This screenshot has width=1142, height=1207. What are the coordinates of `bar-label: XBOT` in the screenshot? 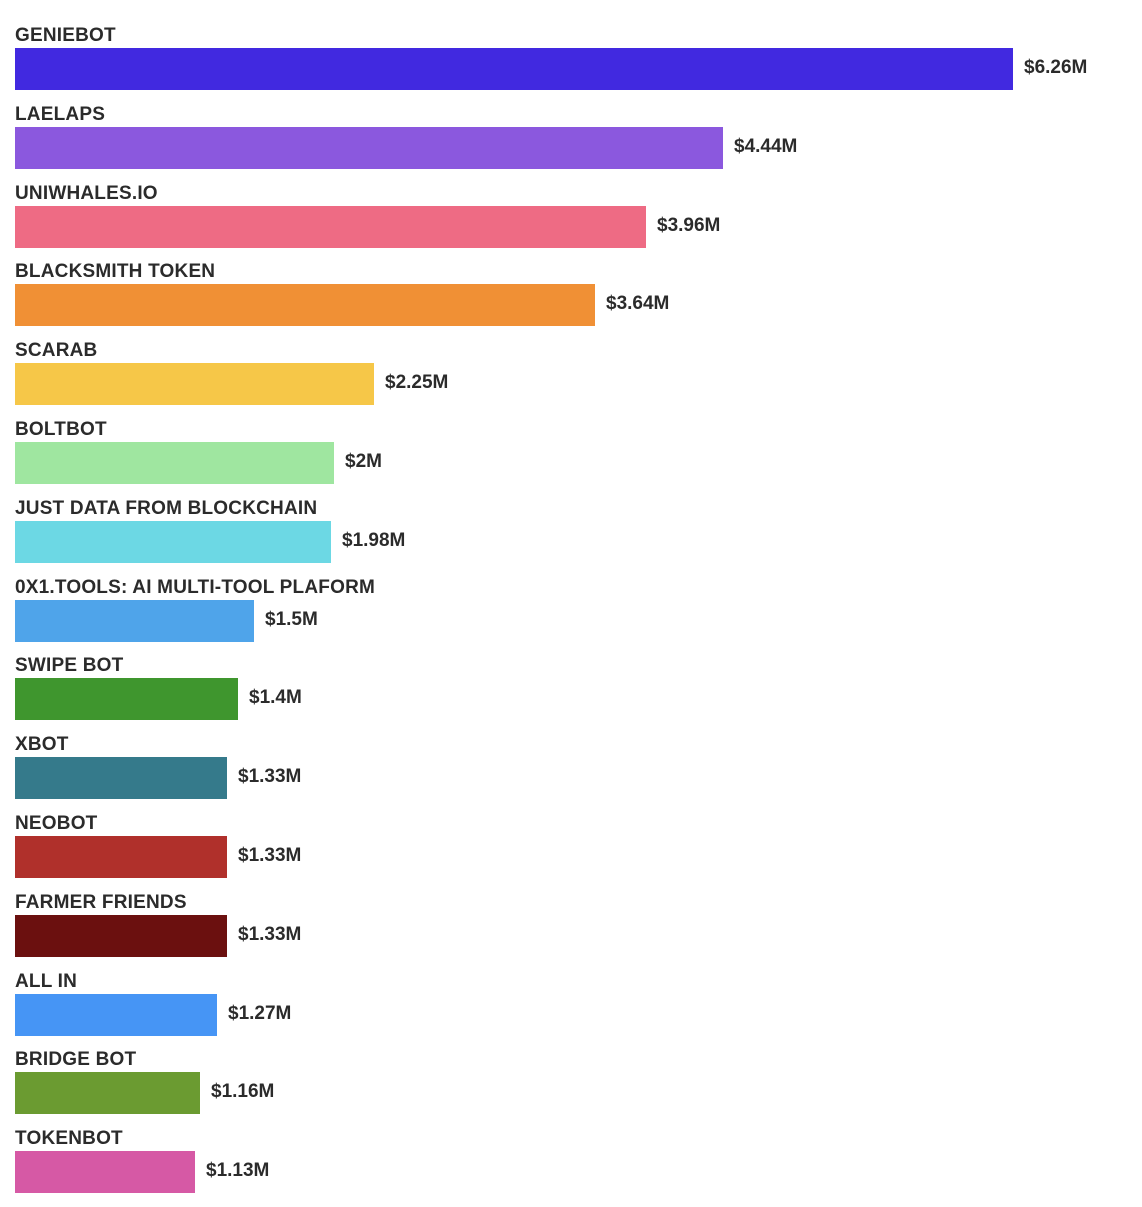 It's located at (42, 745).